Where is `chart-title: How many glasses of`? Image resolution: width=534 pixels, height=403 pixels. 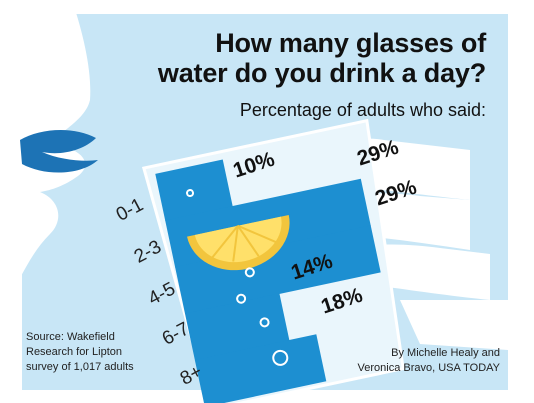
chart-title: How many glasses of is located at coordinates (350, 43).